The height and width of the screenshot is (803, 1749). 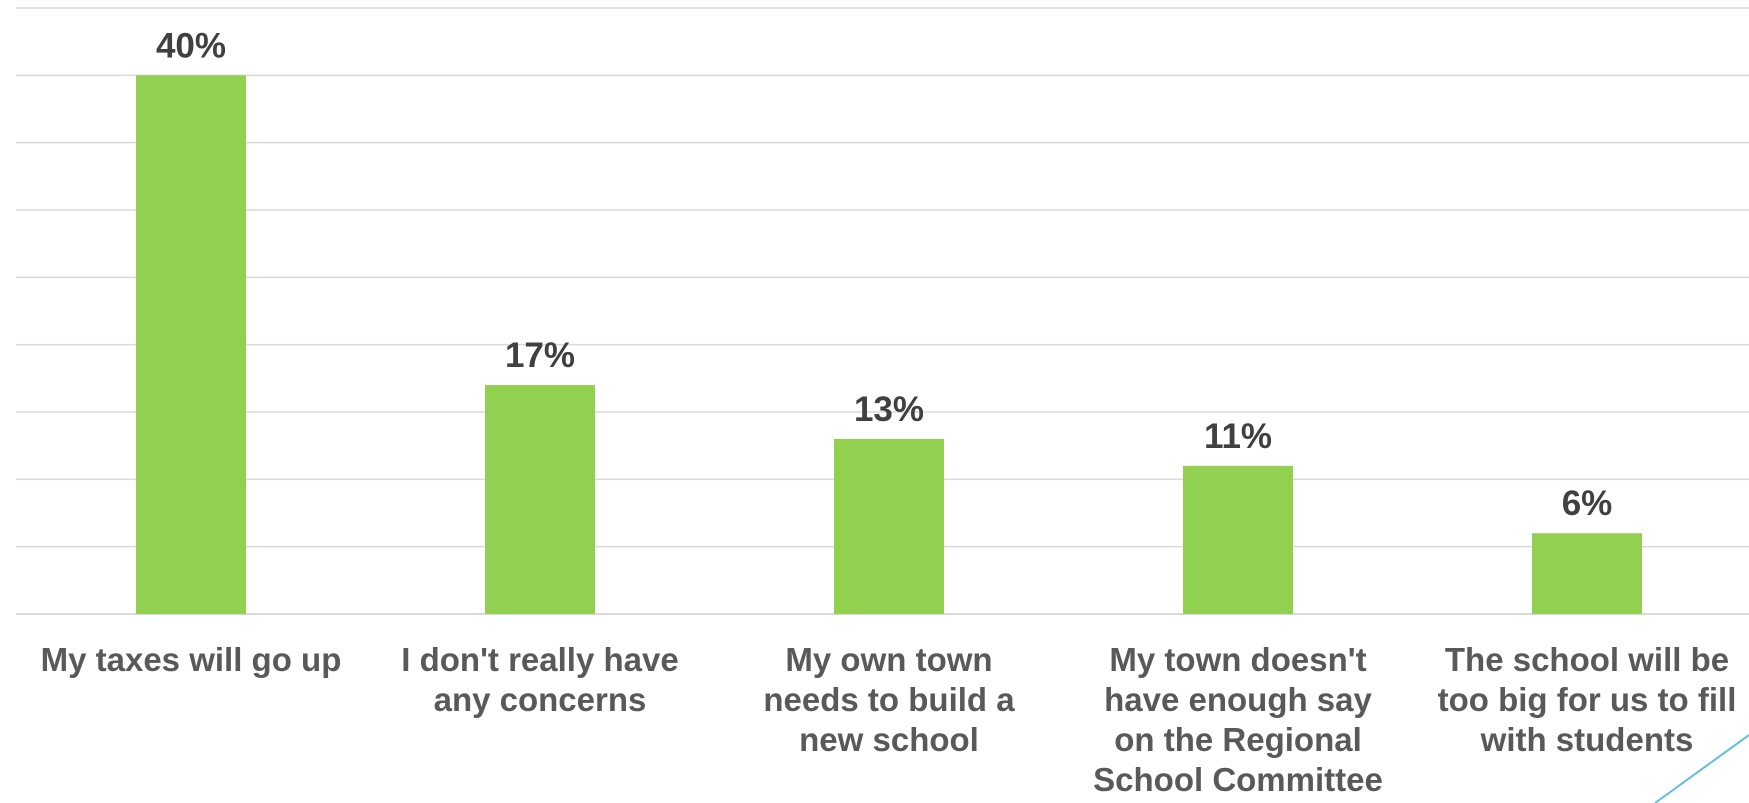 What do you see at coordinates (540, 355) in the screenshot?
I see `data-label: 17%` at bounding box center [540, 355].